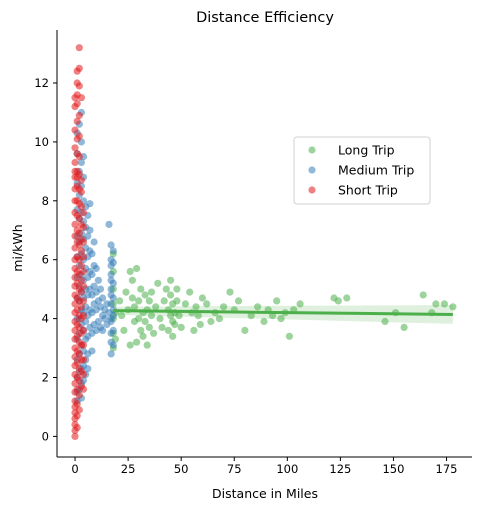 This screenshot has width=481, height=510. Describe the element at coordinates (45, 319) in the screenshot. I see `y-tick-label: 4` at that location.